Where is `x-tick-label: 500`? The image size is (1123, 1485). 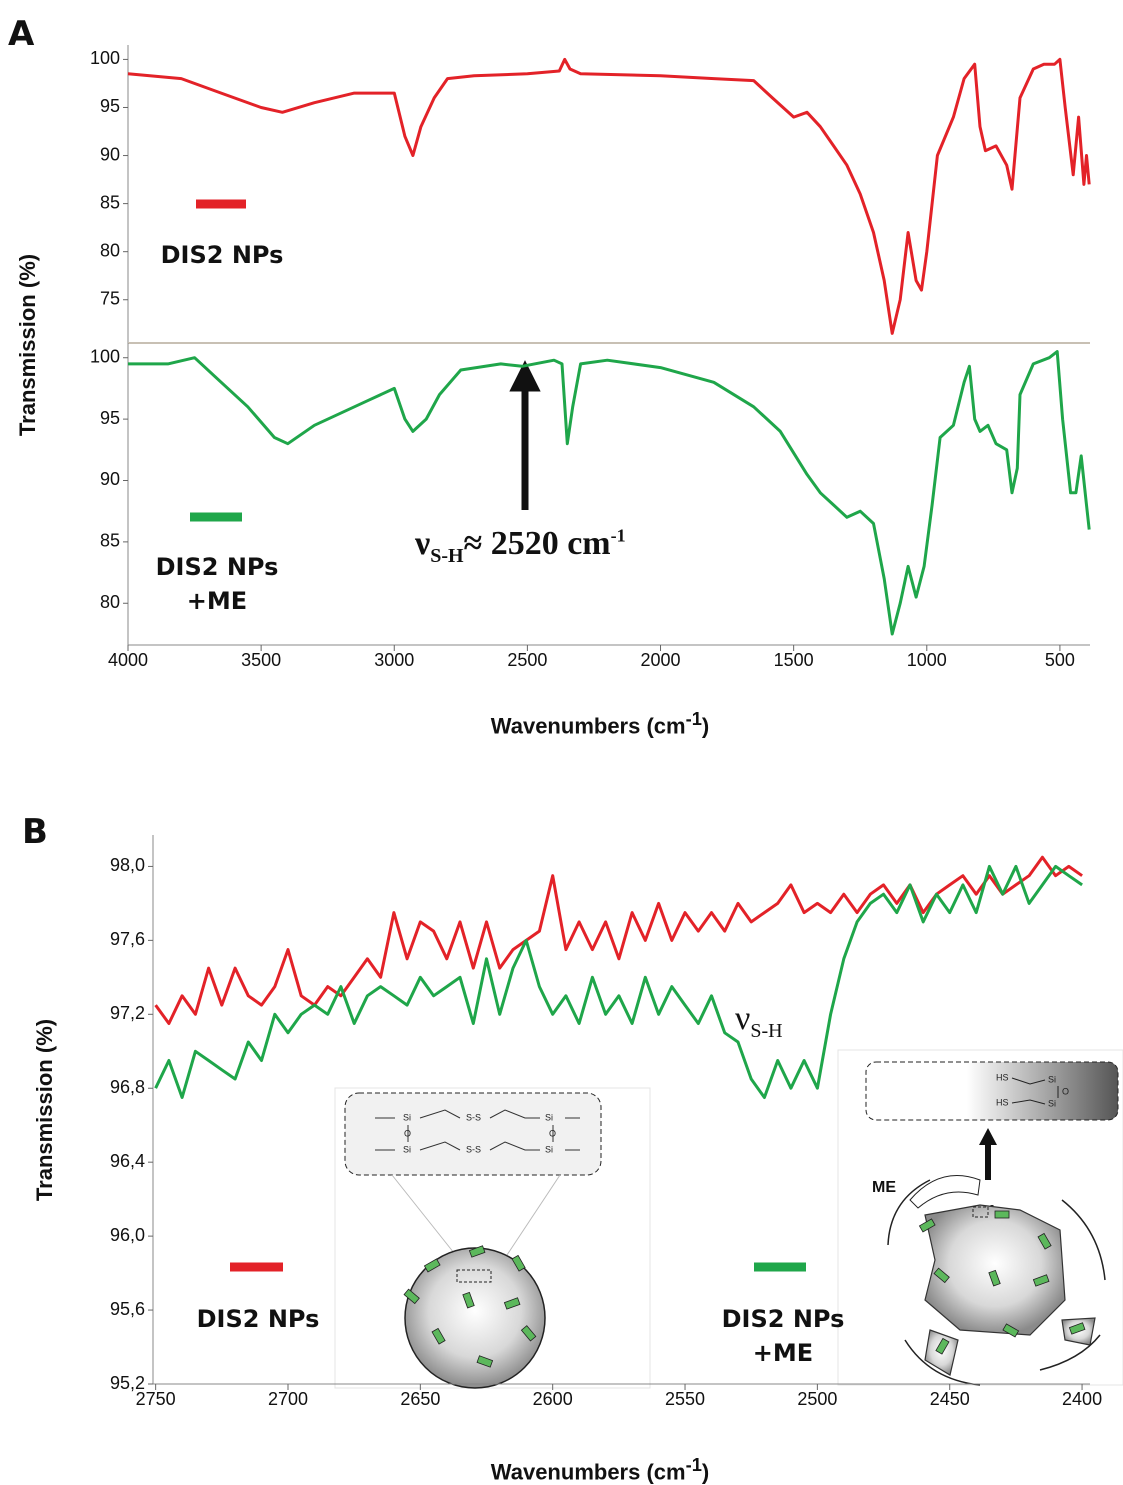 x-tick-label: 500 is located at coordinates (1060, 660).